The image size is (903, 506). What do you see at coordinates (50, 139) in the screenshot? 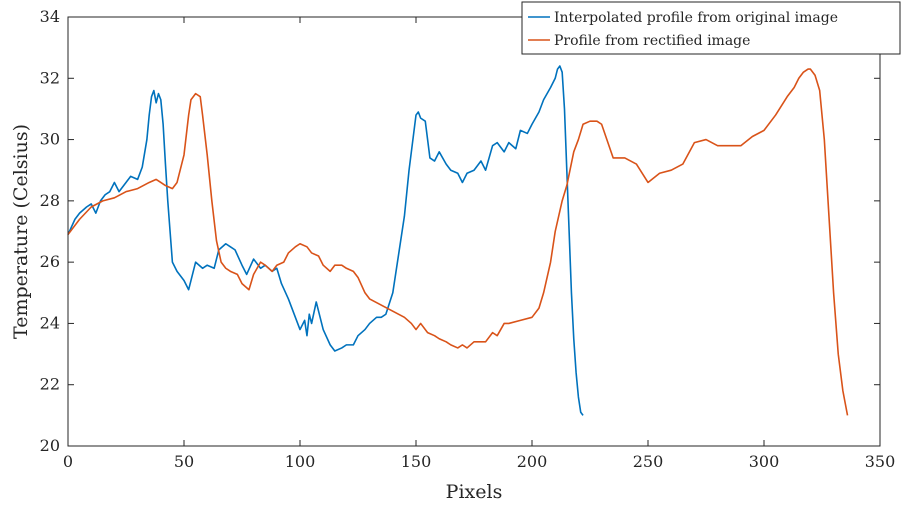
I see `y-tick-label: 30` at bounding box center [50, 139].